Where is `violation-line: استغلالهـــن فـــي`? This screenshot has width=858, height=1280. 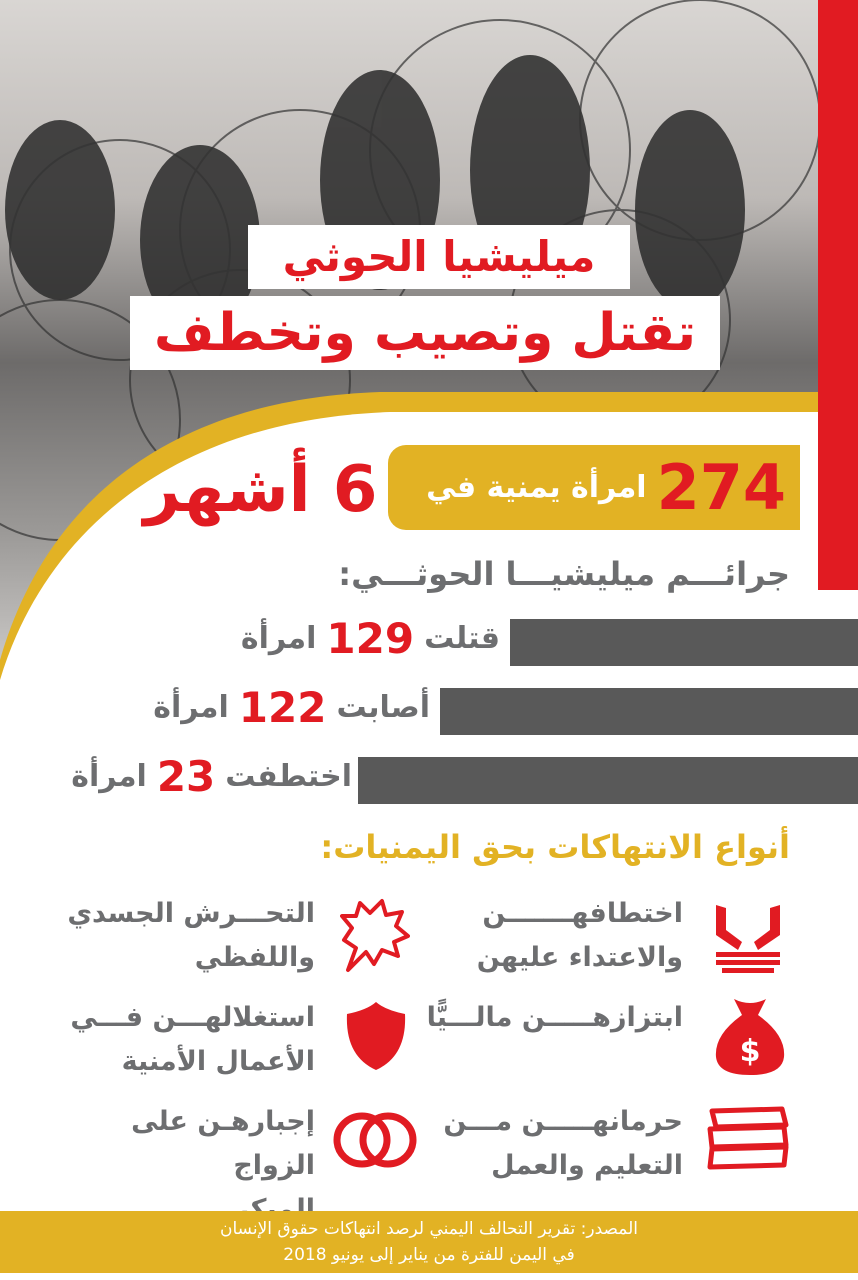 violation-line: استغلالهـــن فـــي is located at coordinates (192, 1017).